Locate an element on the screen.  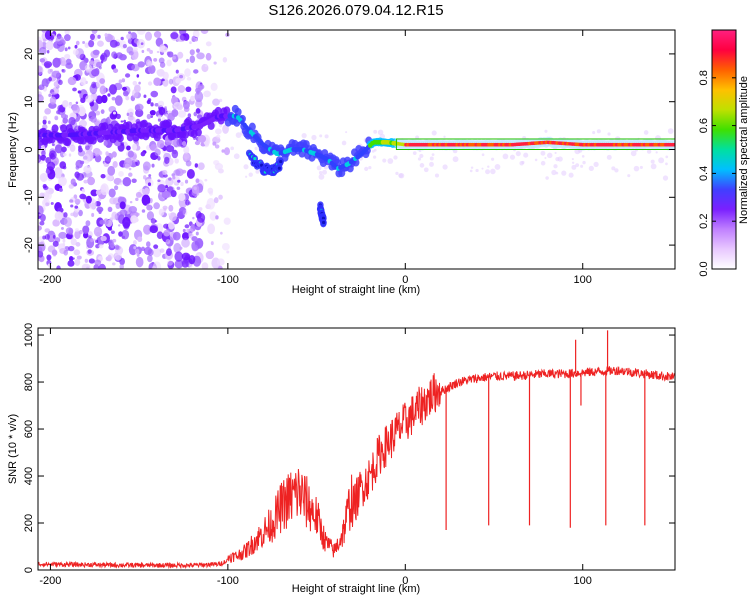
snr-x-label: Height of straight line (km) is located at coordinates (356, 589).